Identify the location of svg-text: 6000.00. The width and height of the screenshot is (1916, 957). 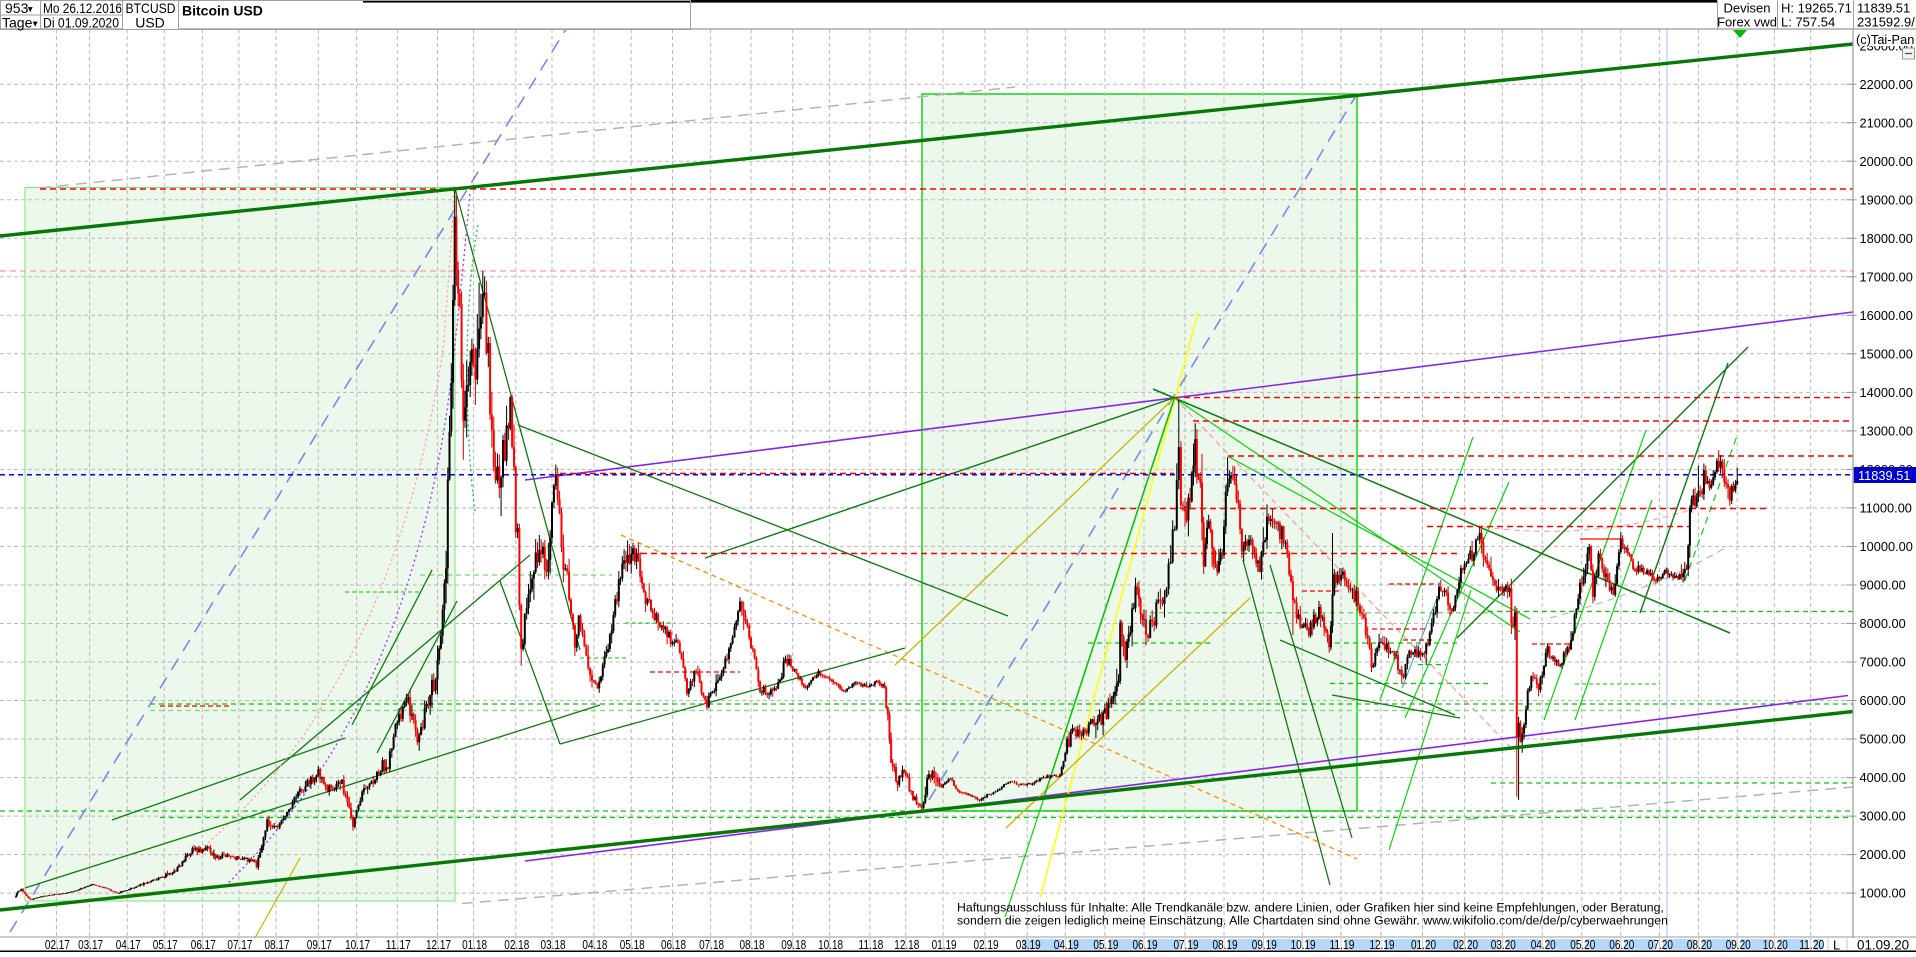
(1883, 700).